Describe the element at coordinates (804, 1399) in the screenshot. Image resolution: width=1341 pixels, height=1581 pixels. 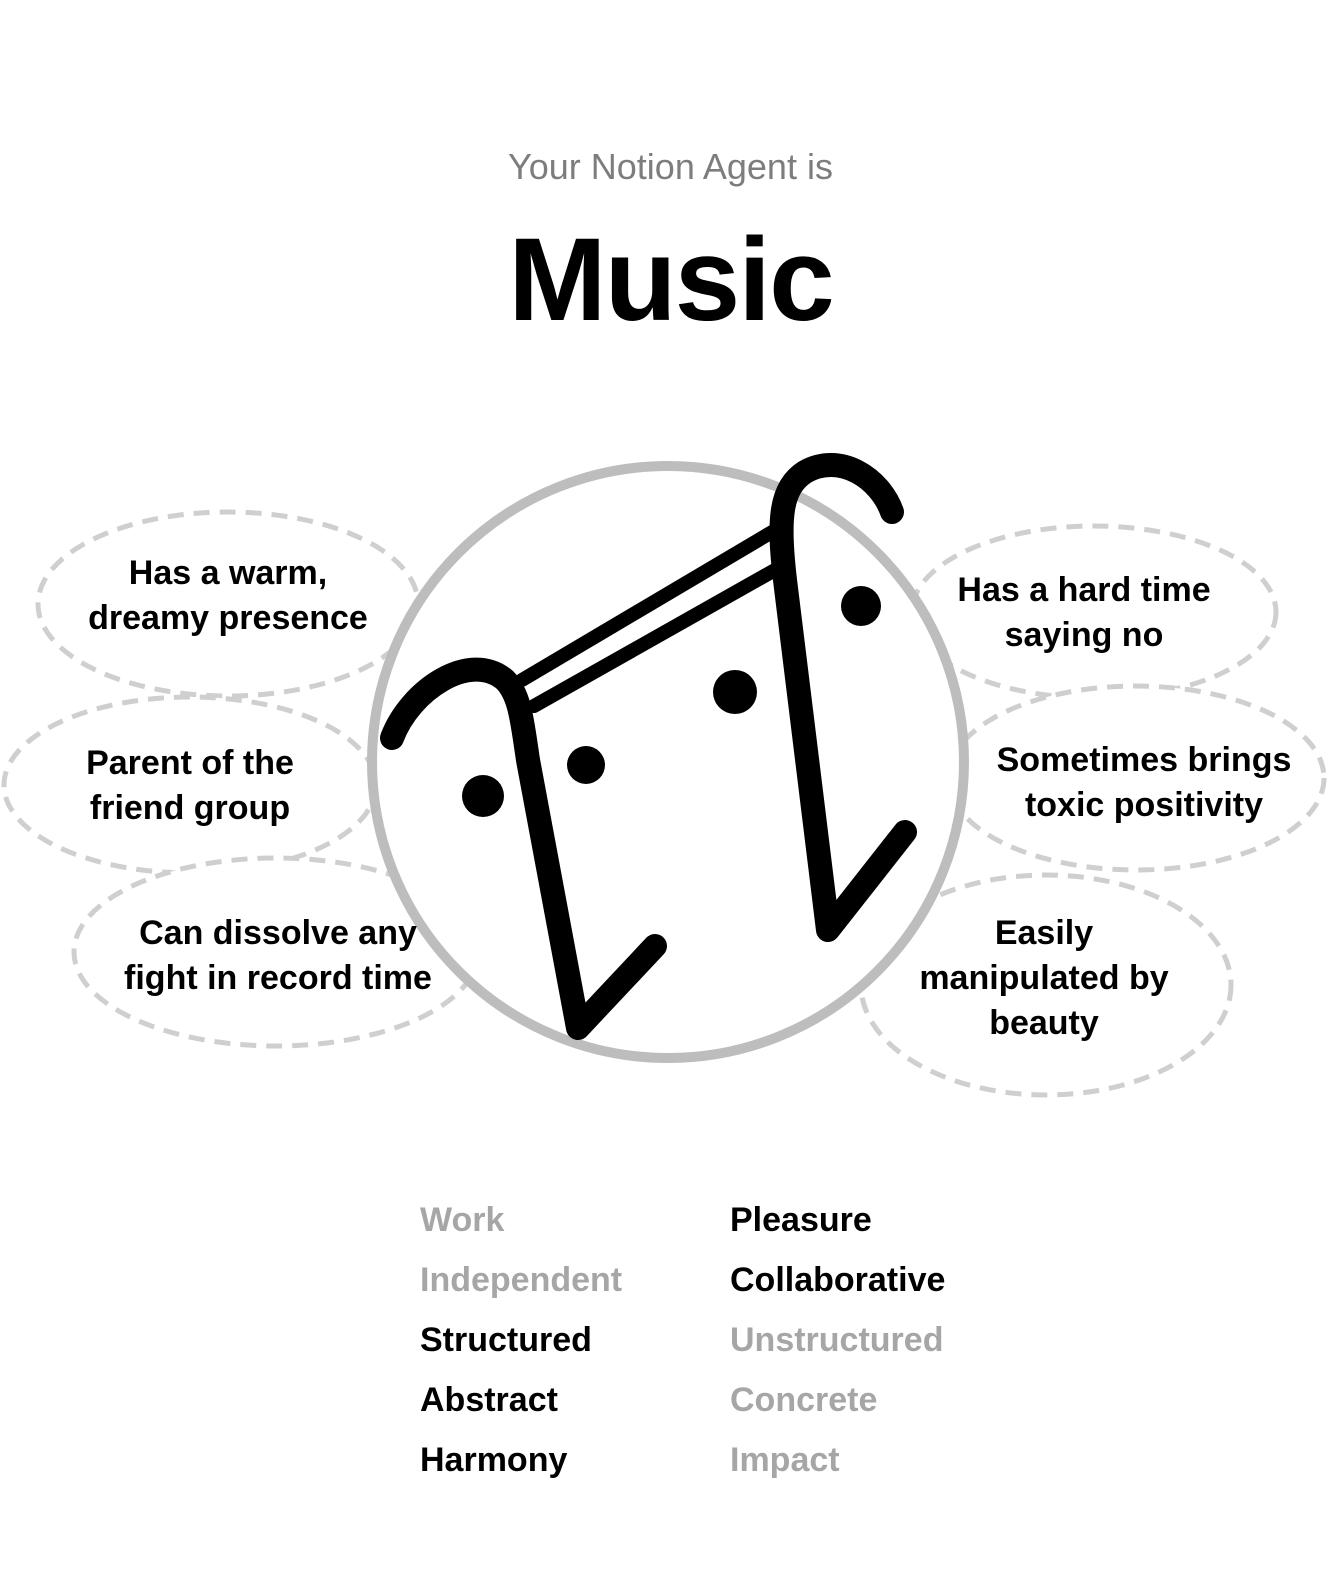
I see `spectrum-right: Concrete` at that location.